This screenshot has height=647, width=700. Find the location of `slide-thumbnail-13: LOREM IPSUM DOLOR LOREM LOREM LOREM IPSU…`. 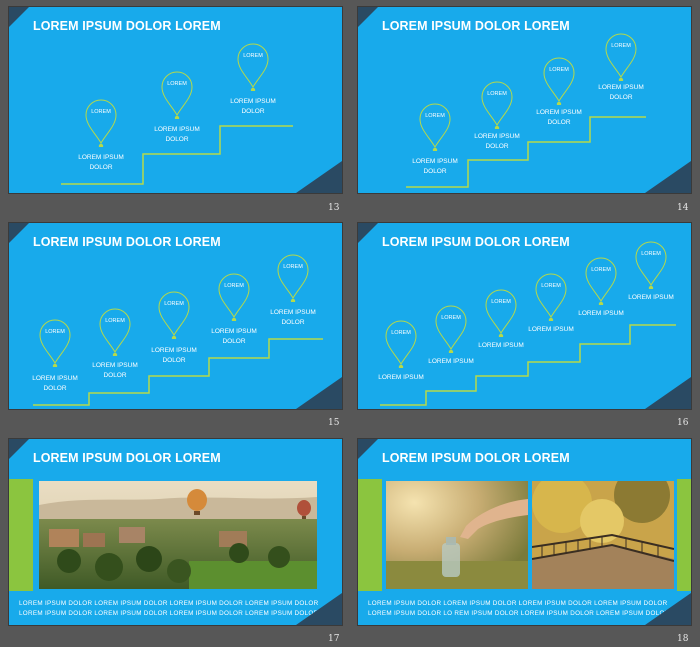

slide-thumbnail-13: LOREM IPSUM DOLOR LOREM LOREM LOREM IPSU… is located at coordinates (175, 100).